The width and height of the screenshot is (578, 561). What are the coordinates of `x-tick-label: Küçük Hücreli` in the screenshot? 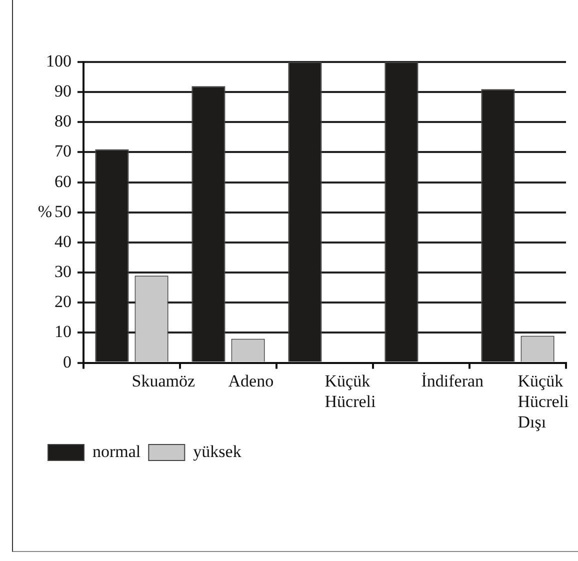 It's located at (350, 391).